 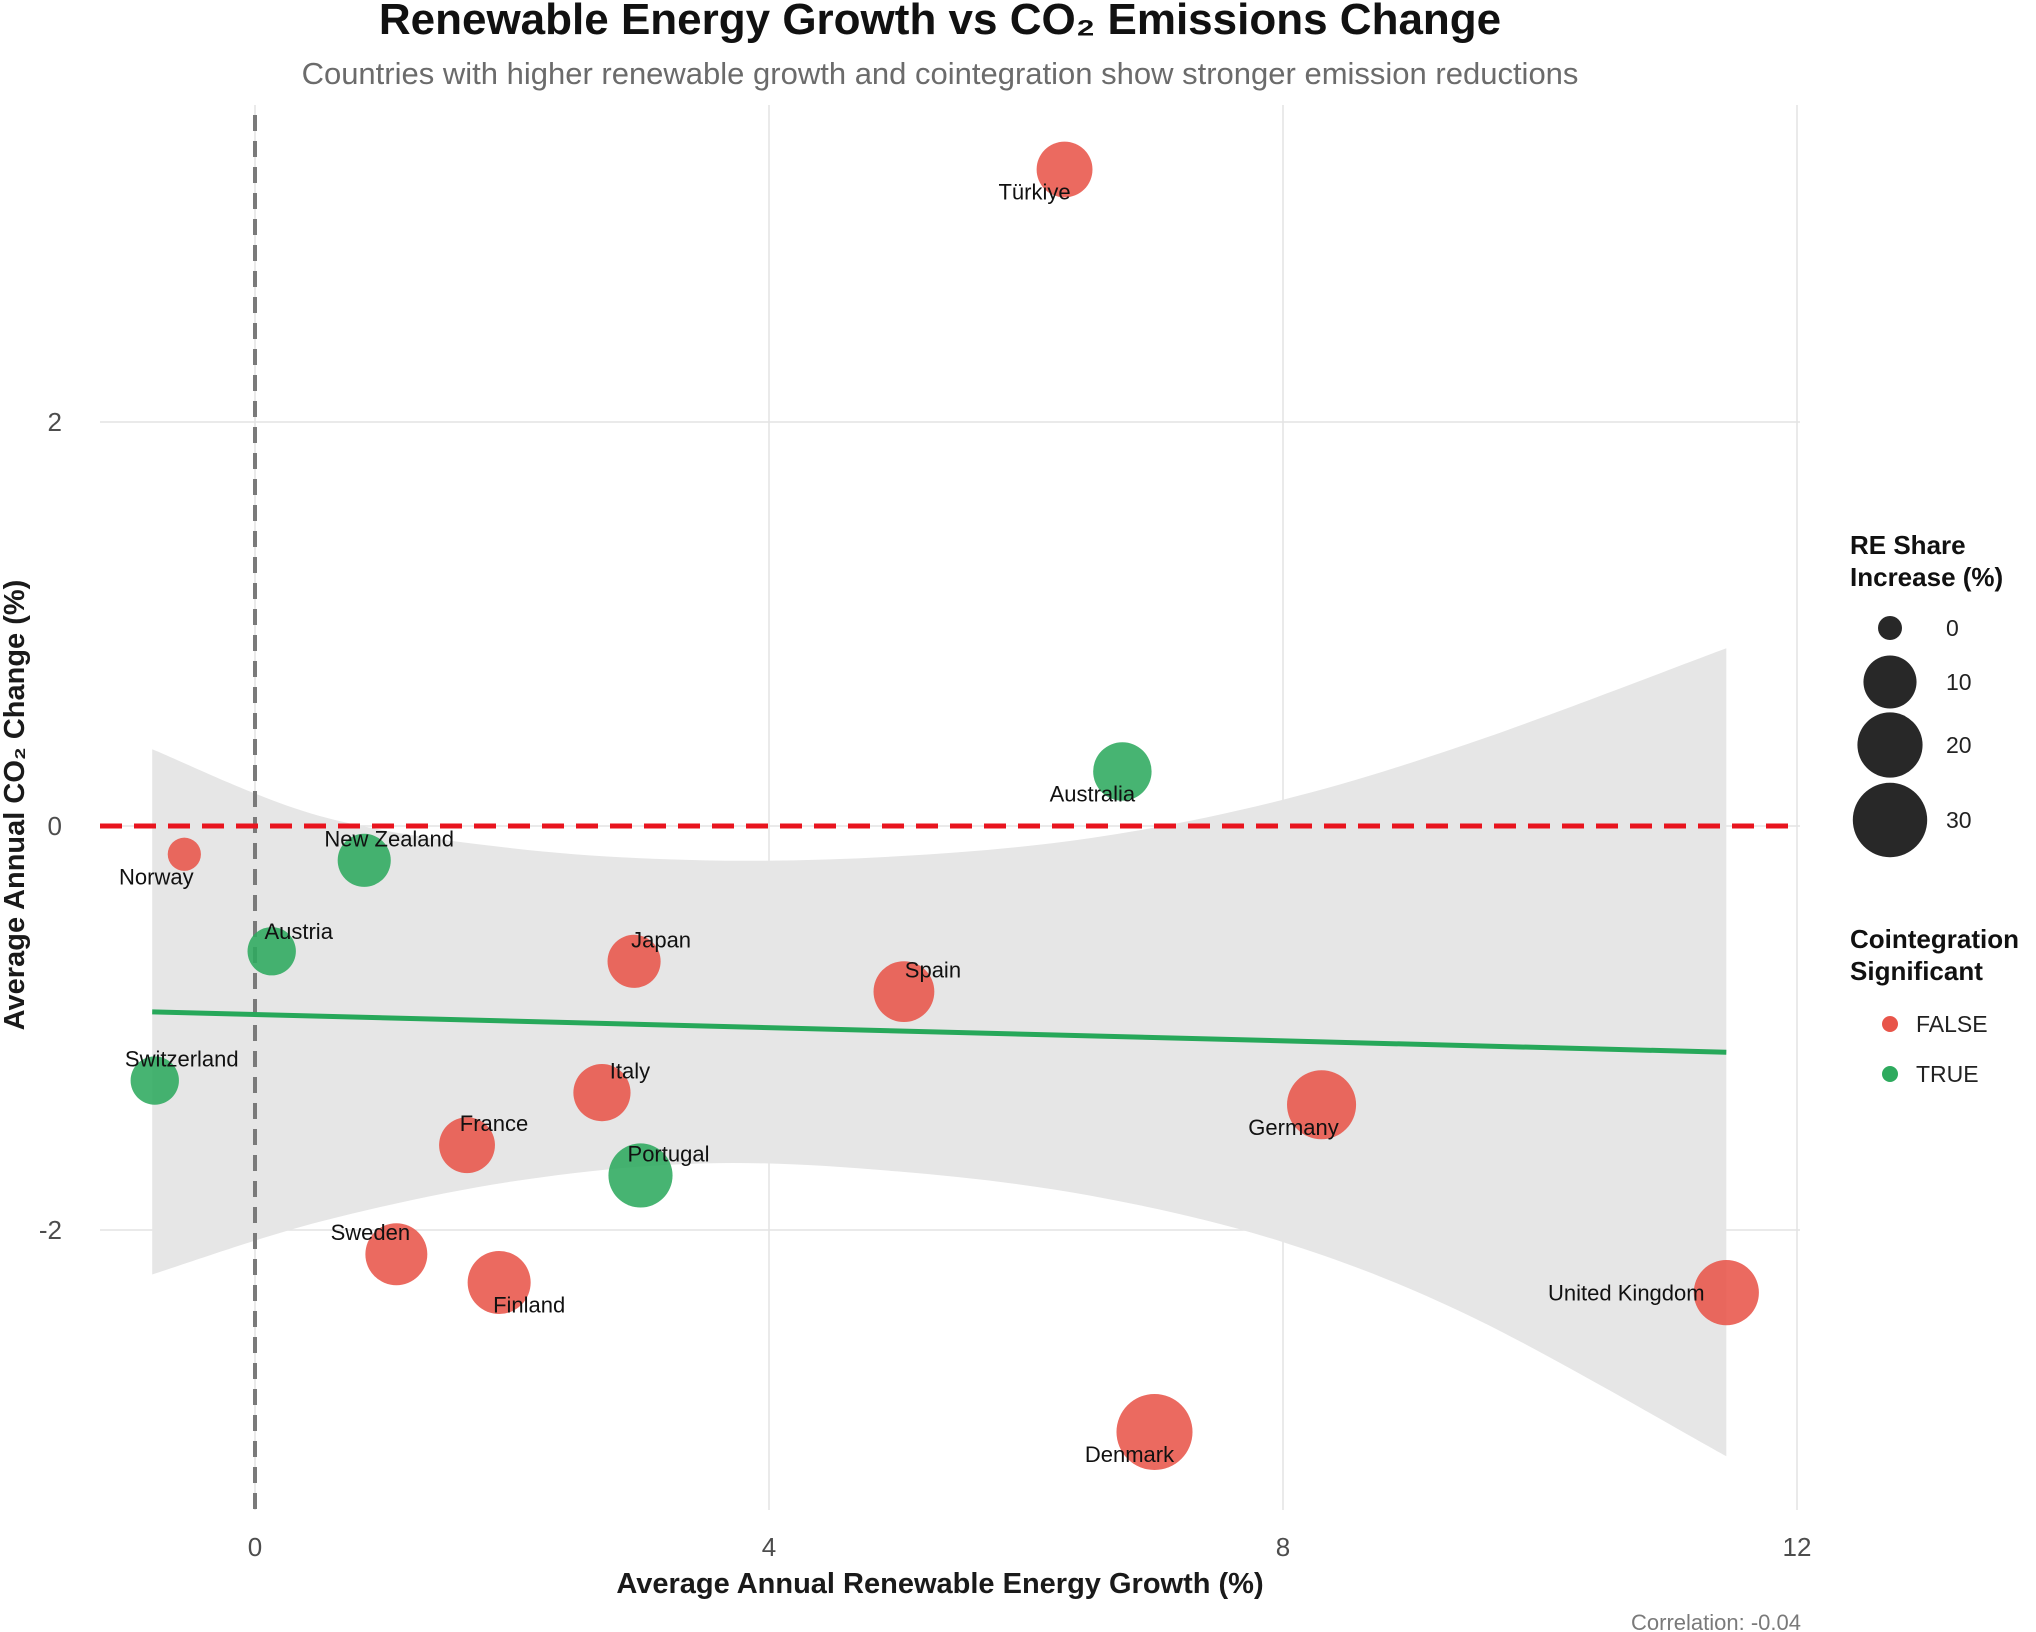 What do you see at coordinates (371, 1232) in the screenshot?
I see `point-label: Sweden` at bounding box center [371, 1232].